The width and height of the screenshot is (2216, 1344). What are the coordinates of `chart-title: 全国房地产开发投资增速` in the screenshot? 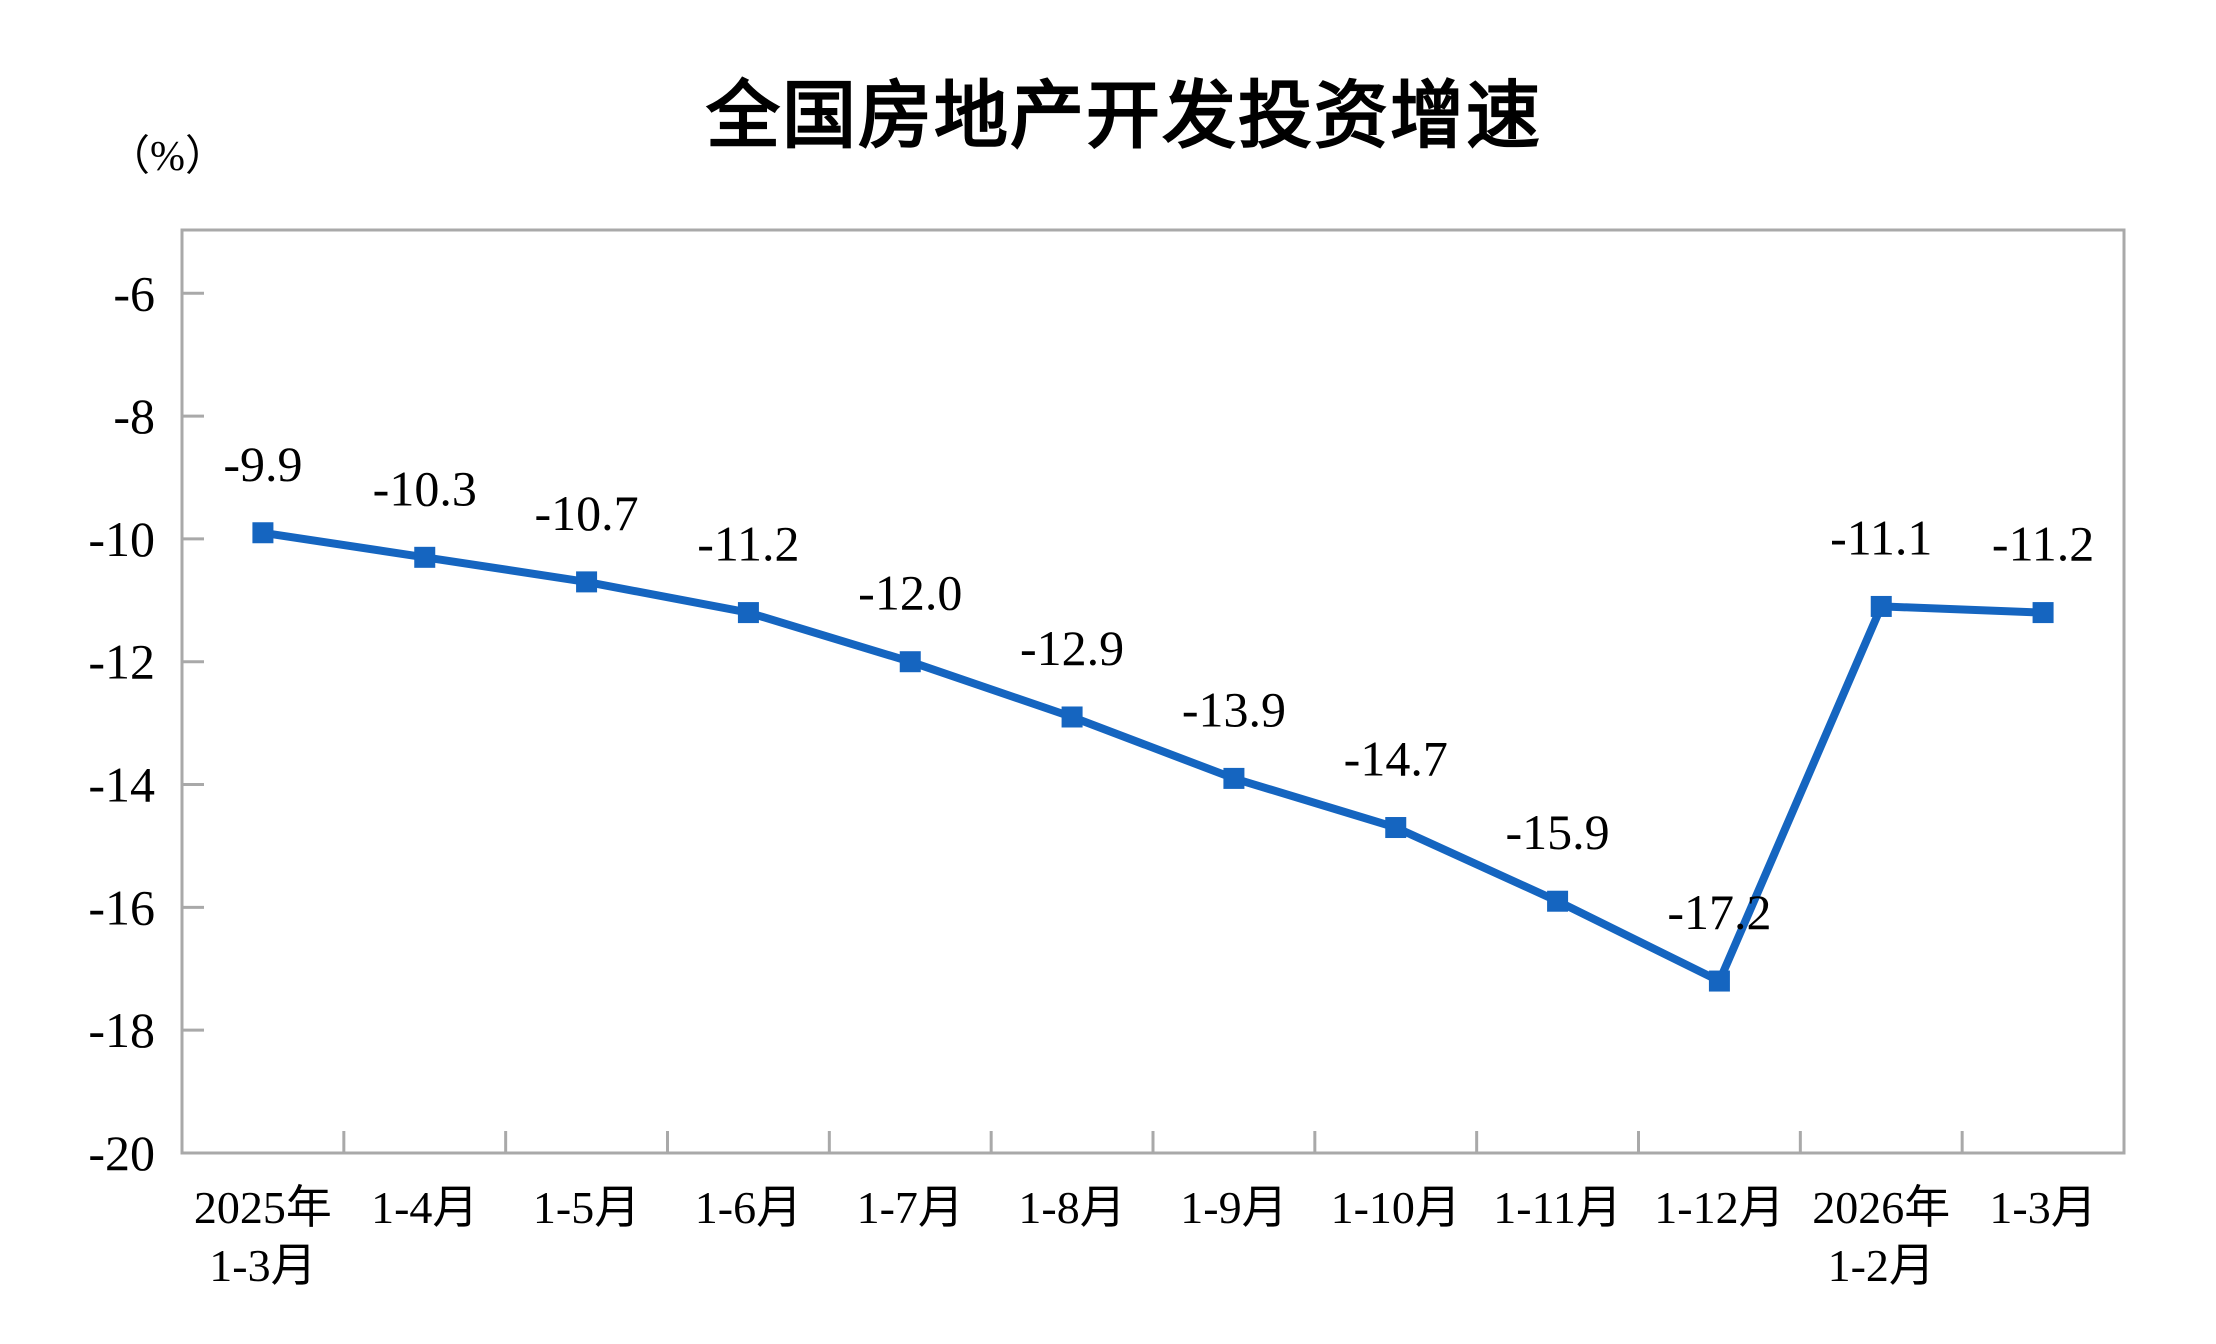 It's located at (1124, 116).